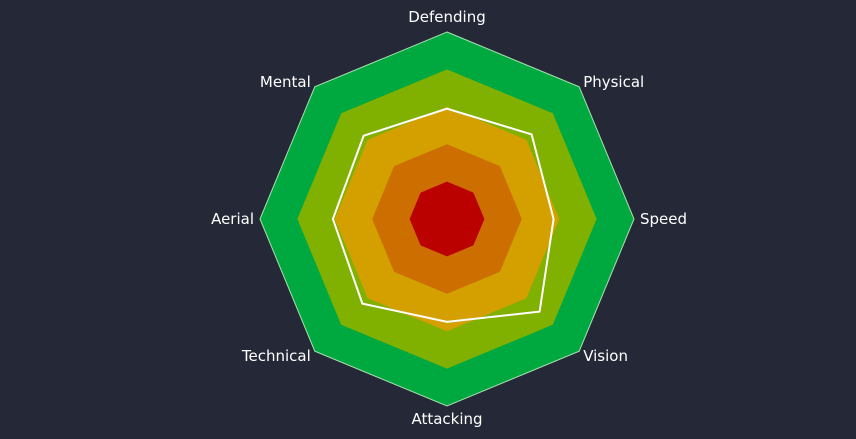 The image size is (856, 439). What do you see at coordinates (232, 219) in the screenshot?
I see `axis-label-aerial: Aerial` at bounding box center [232, 219].